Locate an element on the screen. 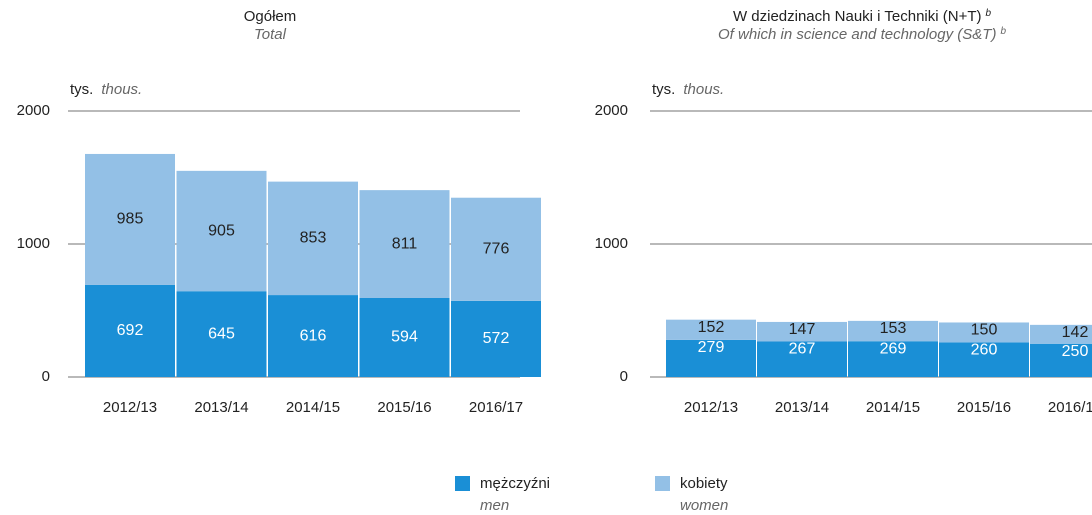  legend-label-en: men is located at coordinates (494, 505).